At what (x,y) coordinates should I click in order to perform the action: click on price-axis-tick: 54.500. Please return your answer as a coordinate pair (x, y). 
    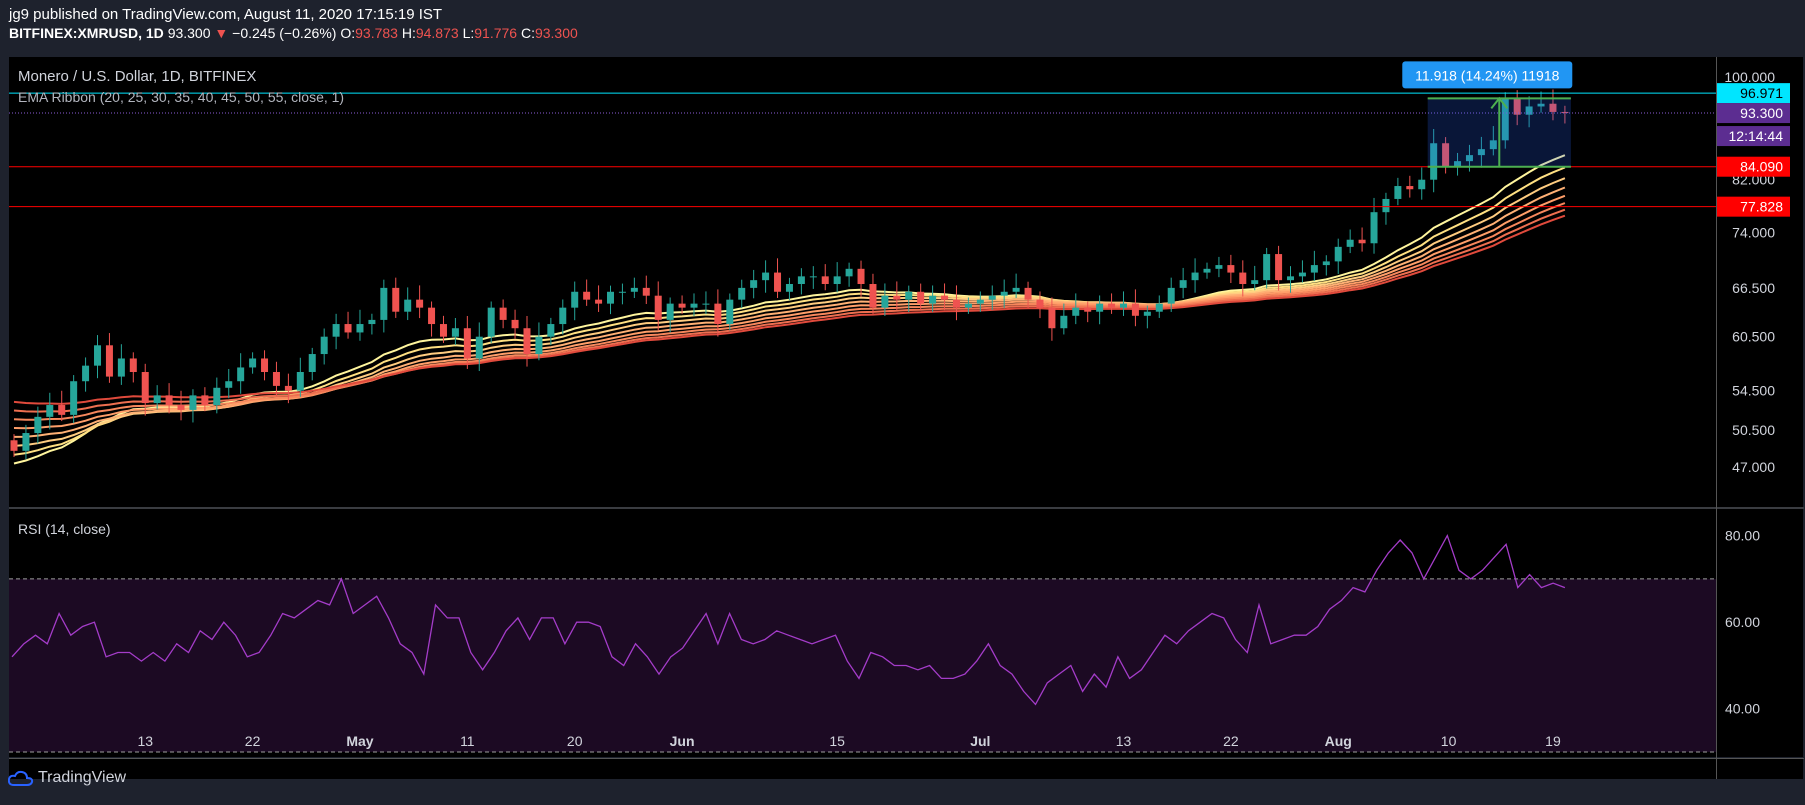
    Looking at the image, I should click on (1753, 391).